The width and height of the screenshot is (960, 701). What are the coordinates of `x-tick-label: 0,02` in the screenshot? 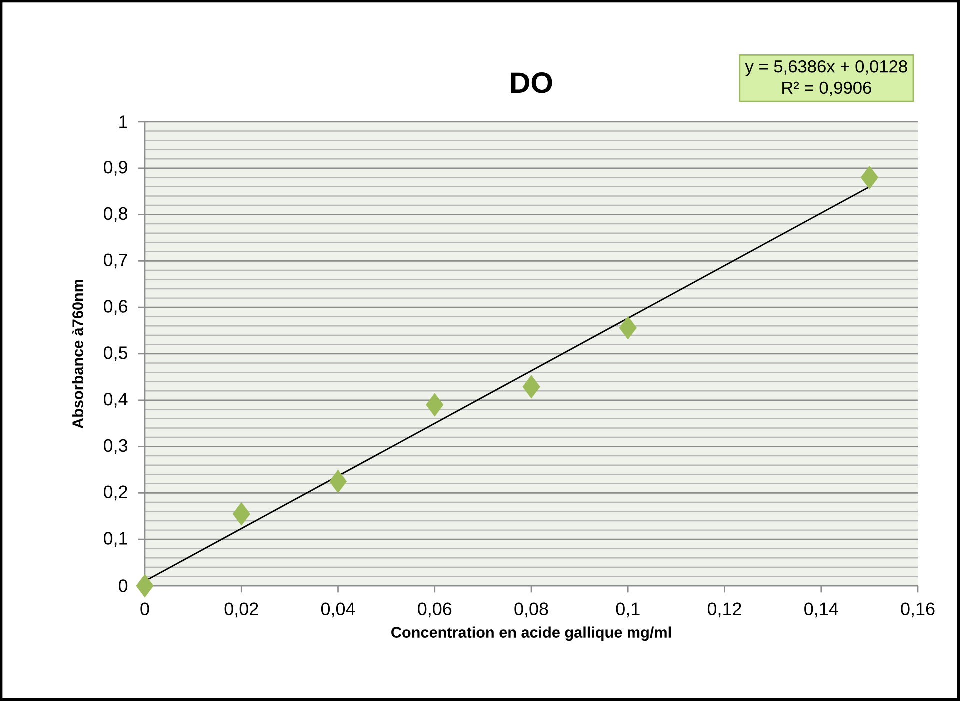 It's located at (241, 610).